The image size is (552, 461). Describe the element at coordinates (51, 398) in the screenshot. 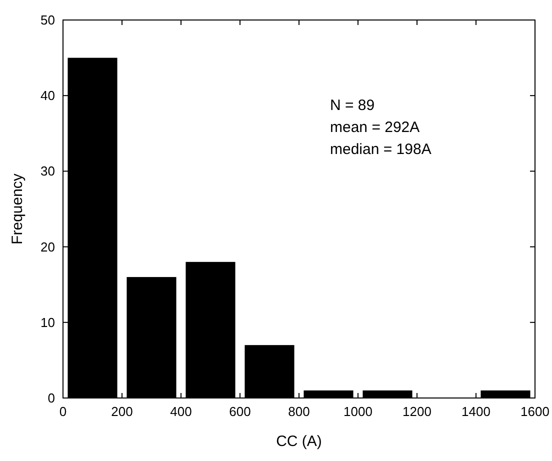

I see `y-tick-label: 0` at that location.